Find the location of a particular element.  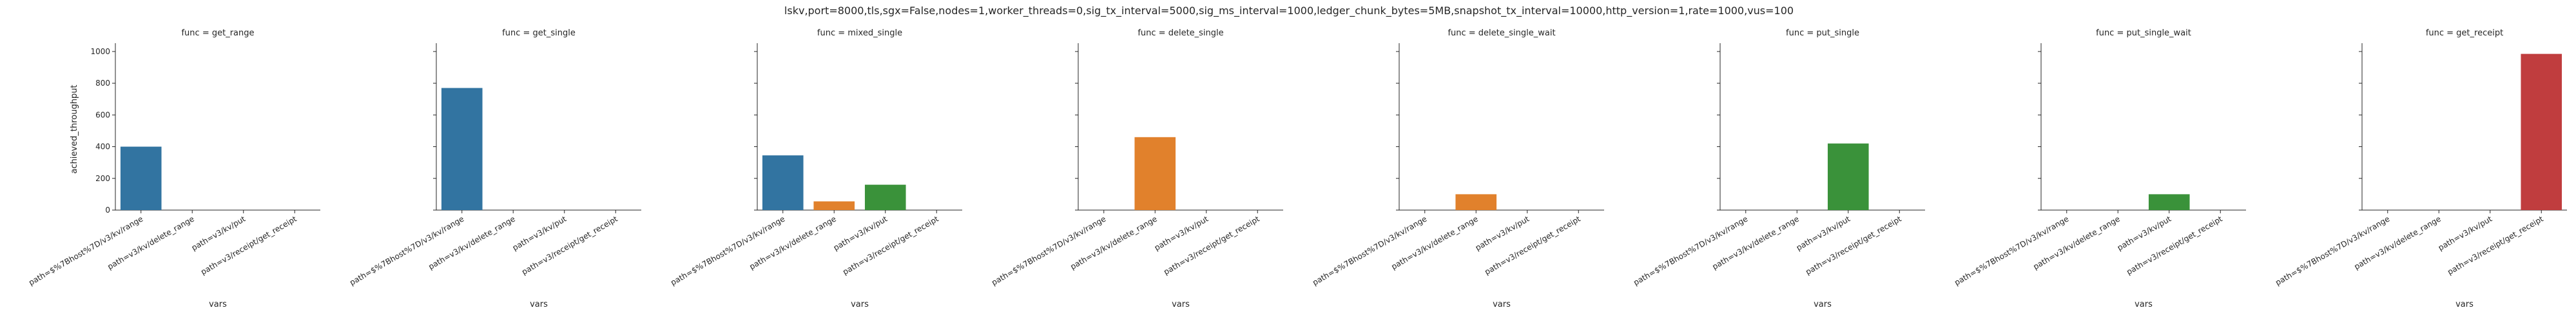

panel-title: func = get_receipt is located at coordinates (2464, 33).